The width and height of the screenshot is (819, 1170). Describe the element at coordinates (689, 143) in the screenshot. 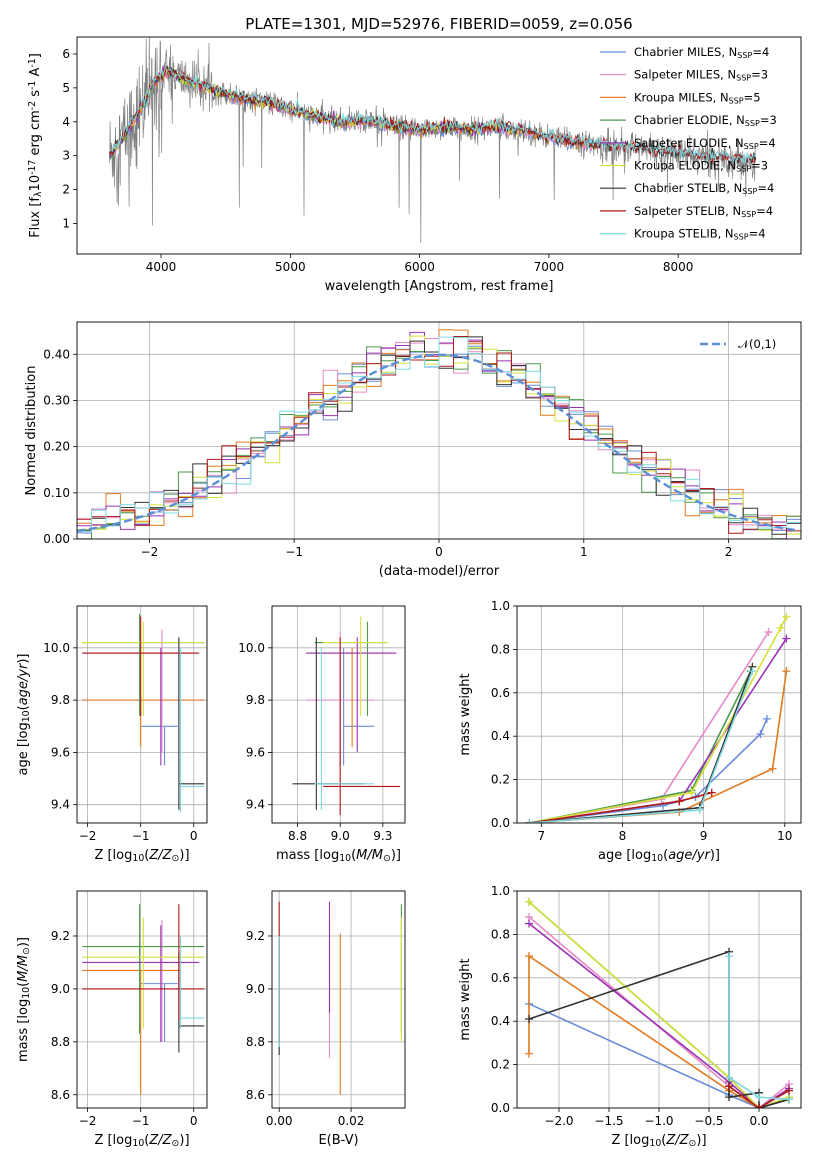

I see `legend-name: Salpeter ELODIE, N` at that location.